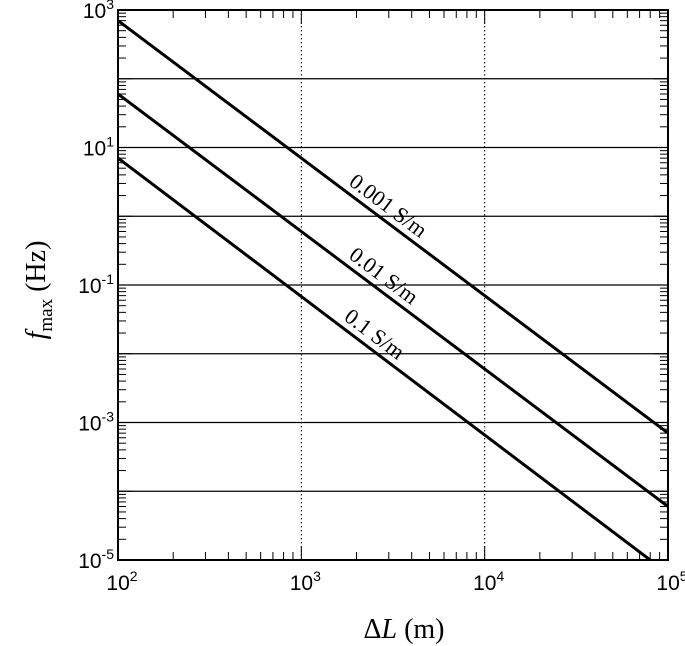 Image resolution: width=685 pixels, height=646 pixels. I want to click on x-axis-label-unit: (m), so click(420, 629).